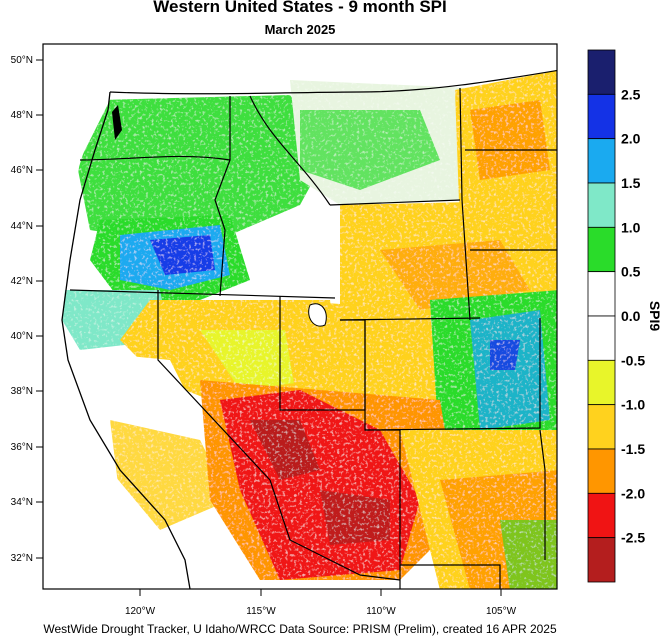 Image resolution: width=670 pixels, height=638 pixels. I want to click on lat-tick: 38°N, so click(27, 391).